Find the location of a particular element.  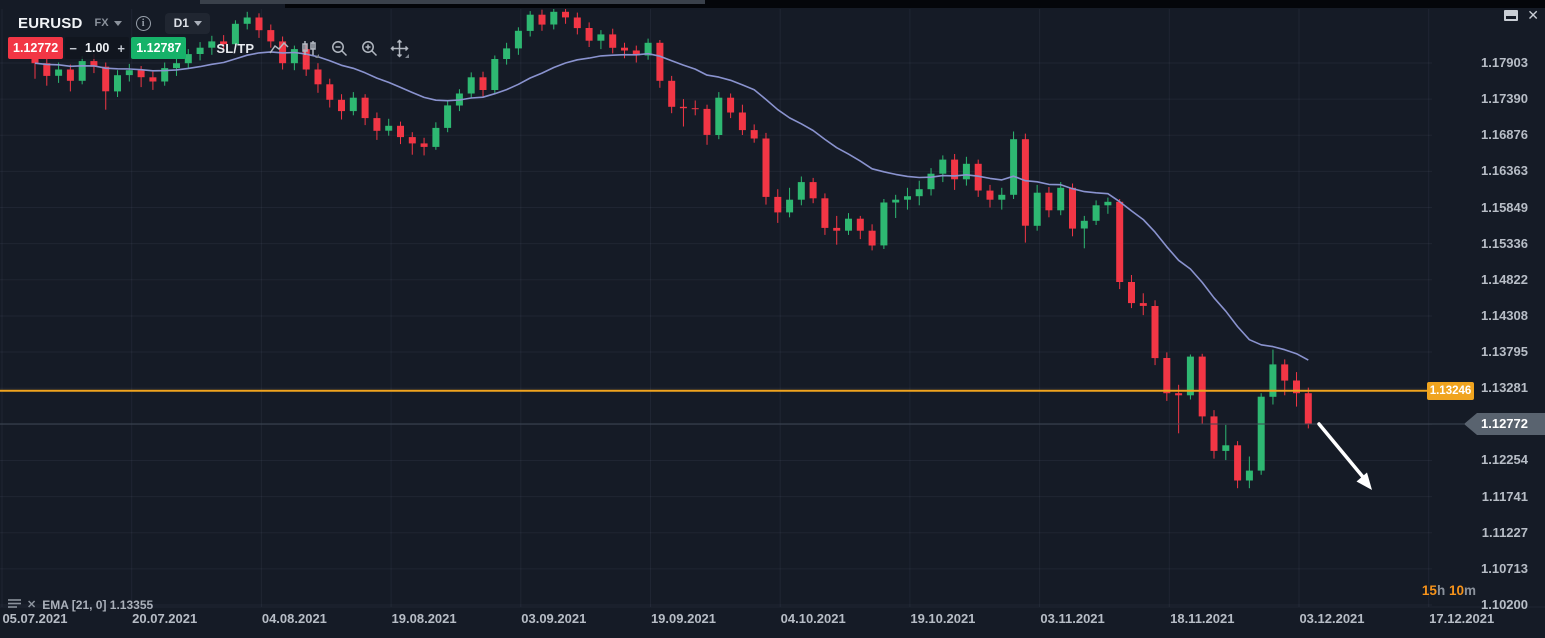

countdown-minutes: 10 is located at coordinates (1456, 590).